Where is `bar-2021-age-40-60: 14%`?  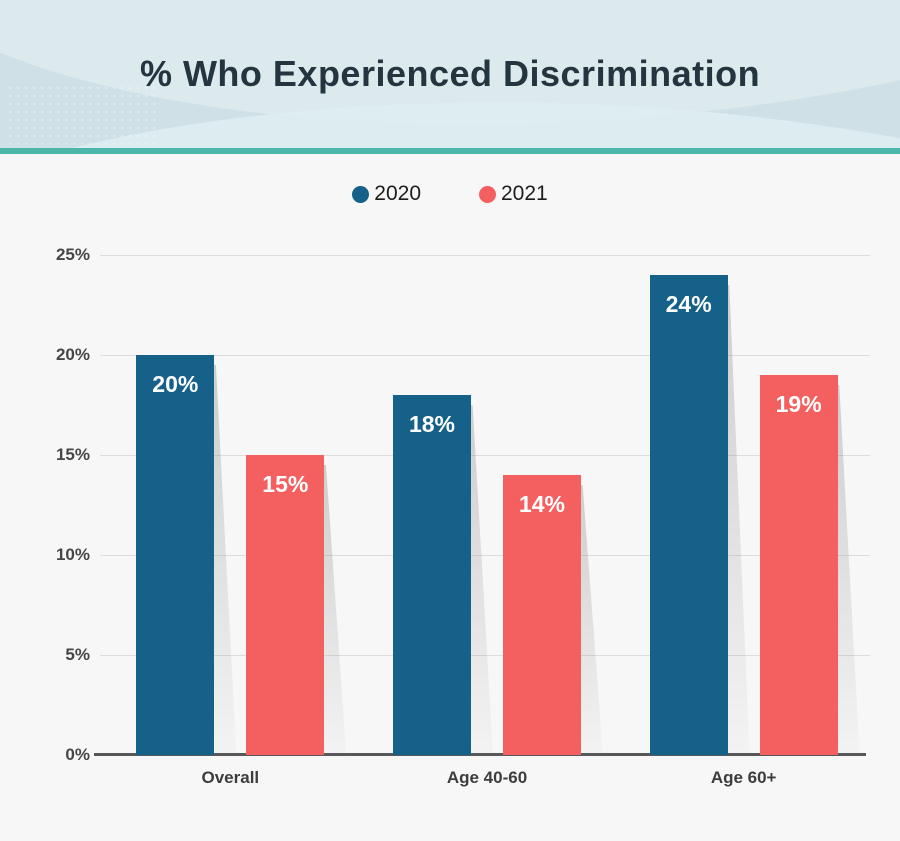 bar-2021-age-40-60: 14% is located at coordinates (542, 615).